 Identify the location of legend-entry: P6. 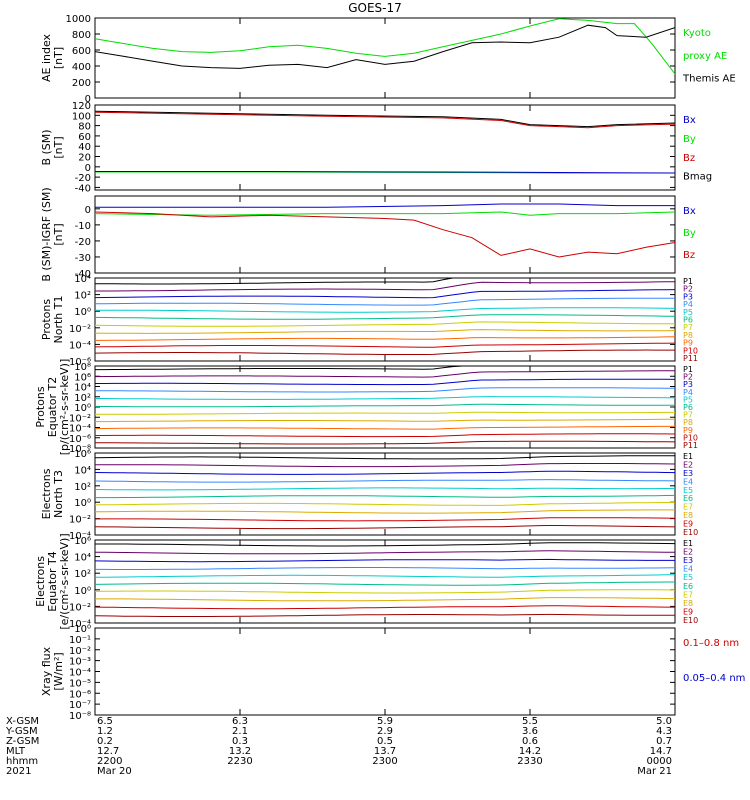
(688, 407).